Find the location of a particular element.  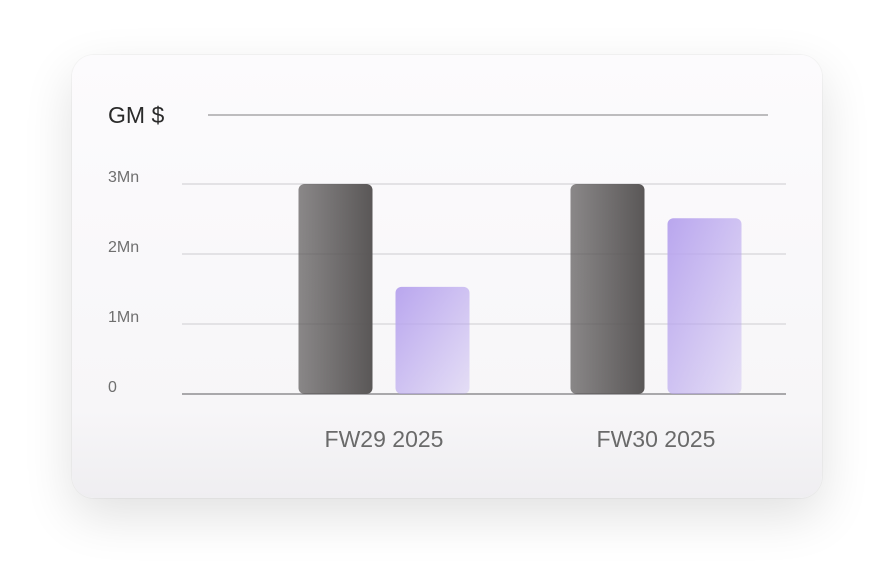

chart-title: GM $ is located at coordinates (136, 115).